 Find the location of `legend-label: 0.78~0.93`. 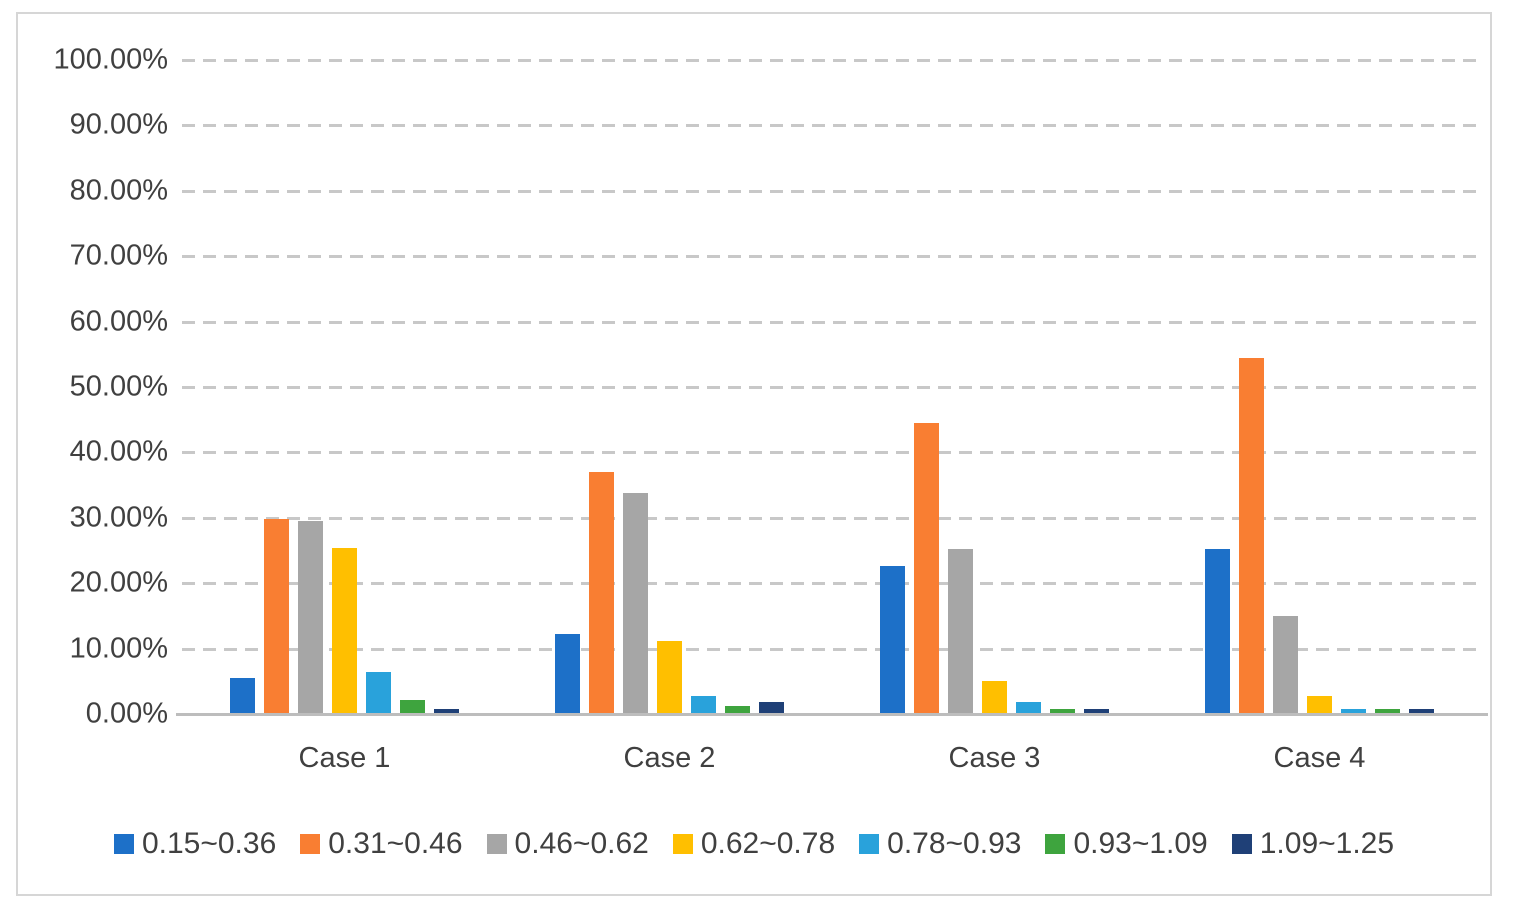

legend-label: 0.78~0.93 is located at coordinates (954, 843).